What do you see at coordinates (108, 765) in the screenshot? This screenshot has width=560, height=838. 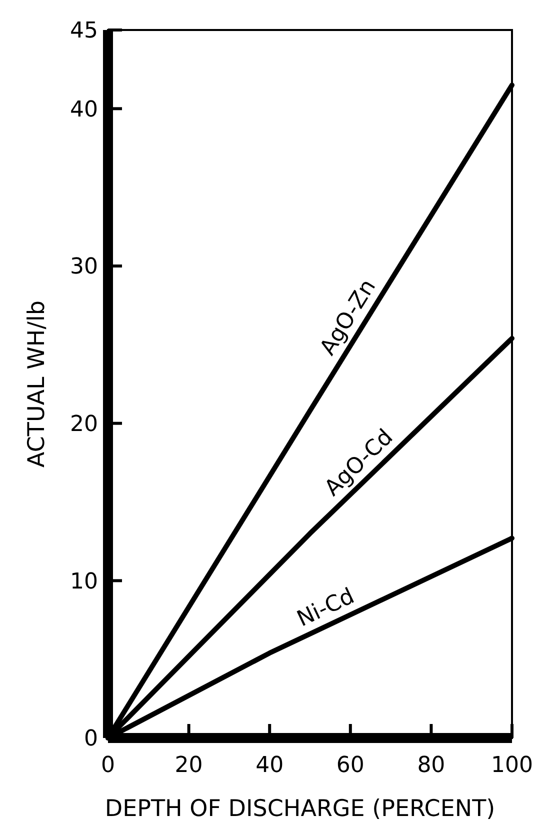 I see `x-tick-label: 0` at bounding box center [108, 765].